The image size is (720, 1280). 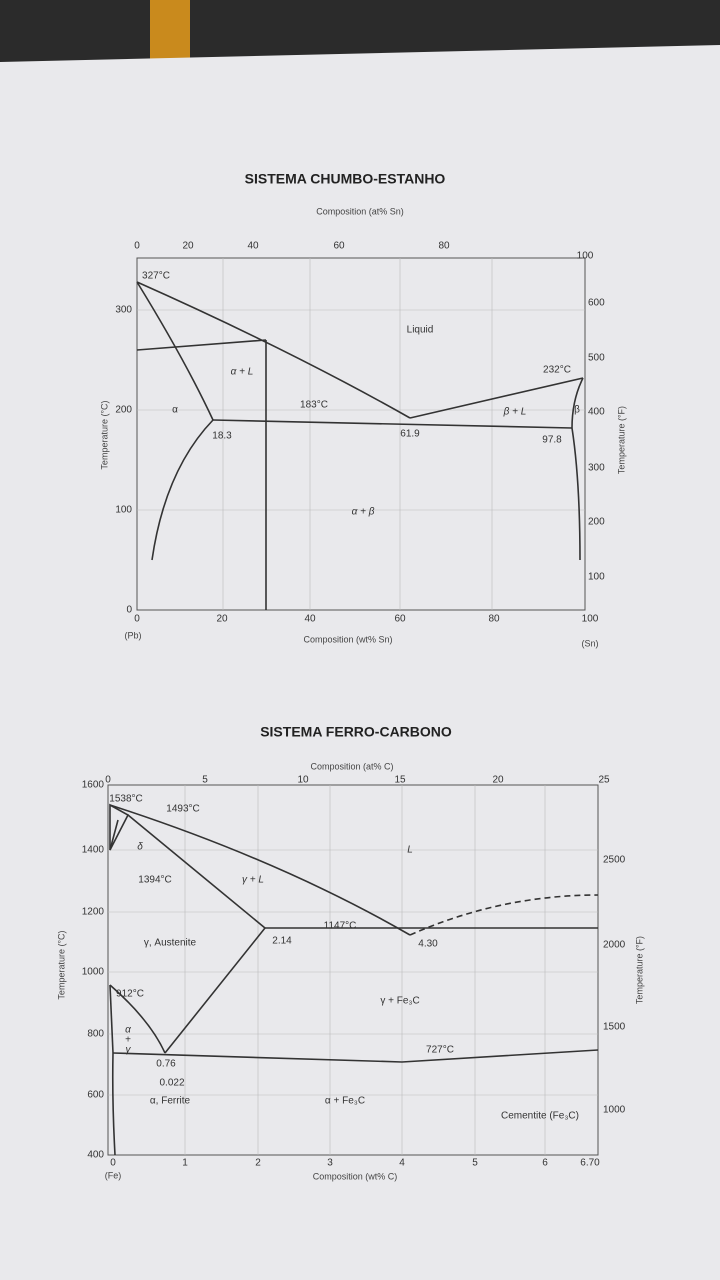 What do you see at coordinates (93, 912) in the screenshot?
I see `tick-label: 1200` at bounding box center [93, 912].